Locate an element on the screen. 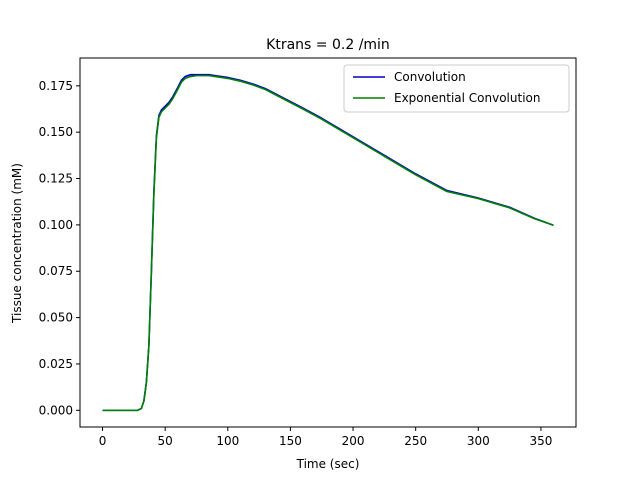  y-tick-label: 0.050 is located at coordinates (56, 318).